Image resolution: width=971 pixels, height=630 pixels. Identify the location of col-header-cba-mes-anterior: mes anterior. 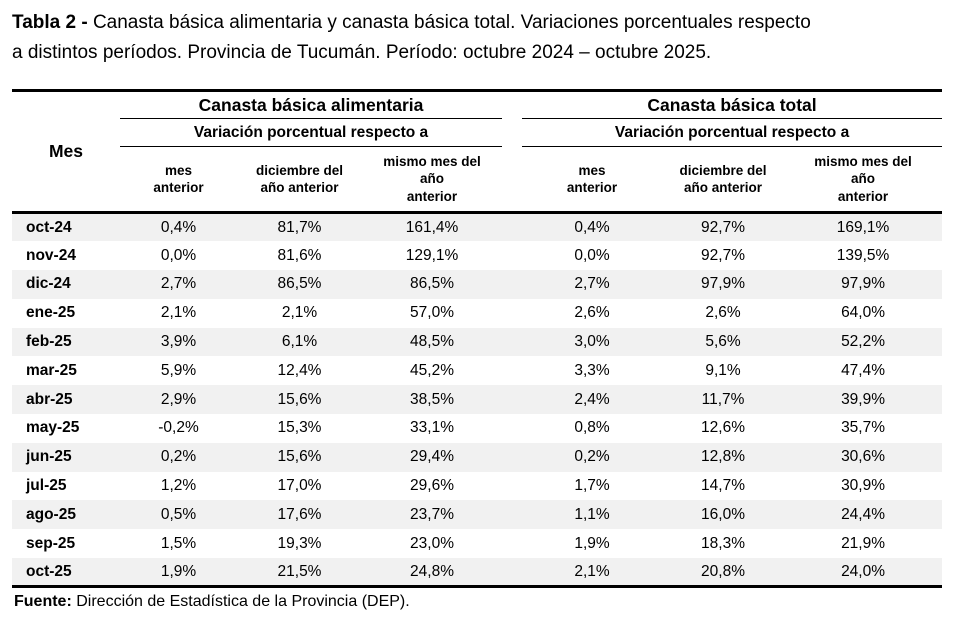
(178, 180).